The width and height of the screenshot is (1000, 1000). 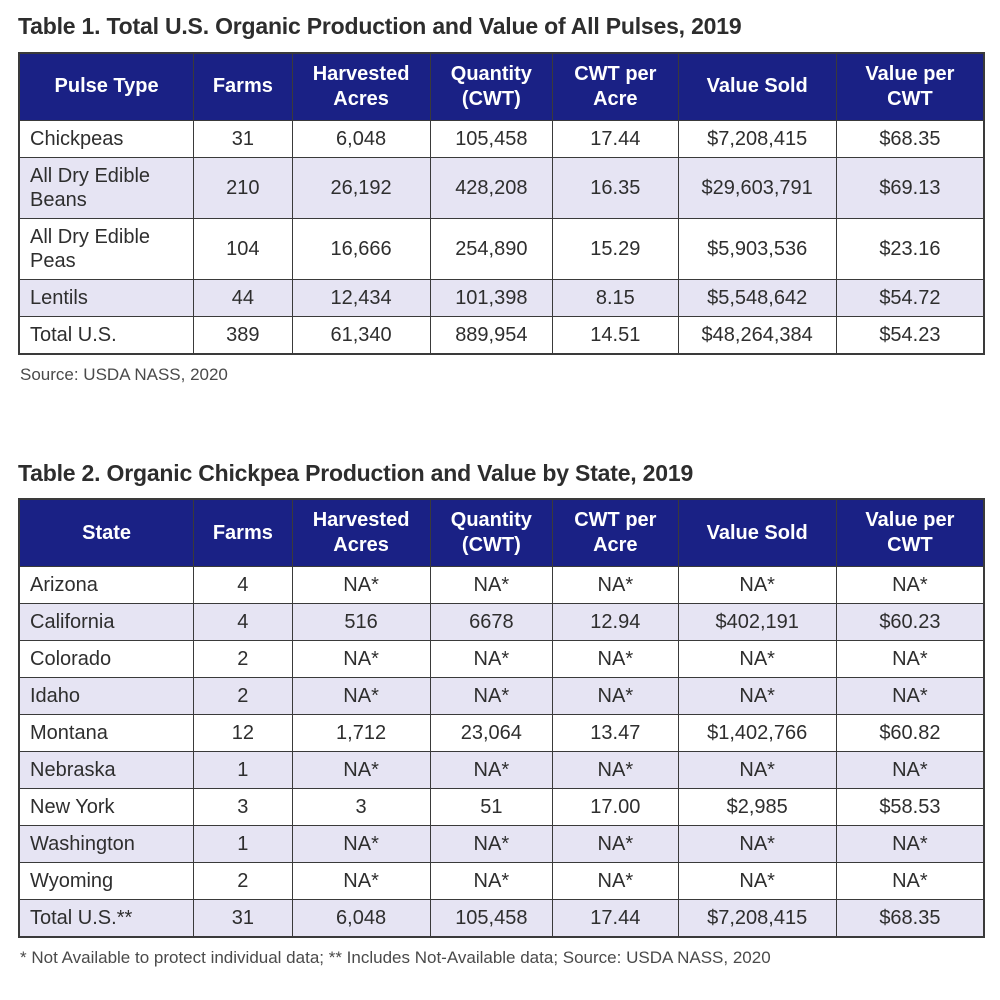 I want to click on table-cell: 14.51, so click(x=615, y=335).